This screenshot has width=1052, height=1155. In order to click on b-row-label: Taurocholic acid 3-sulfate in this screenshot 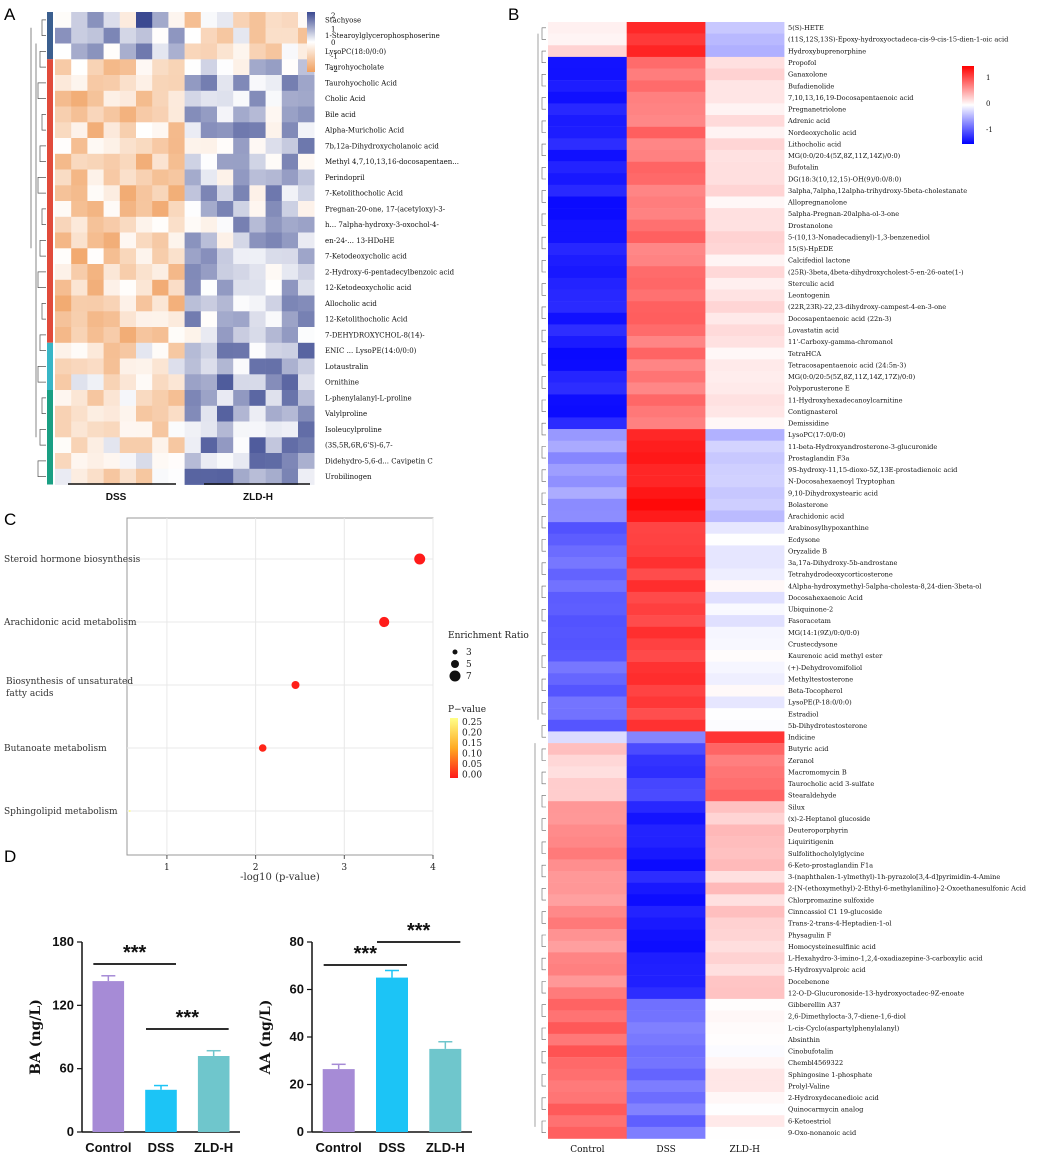, I will do `click(831, 784)`.